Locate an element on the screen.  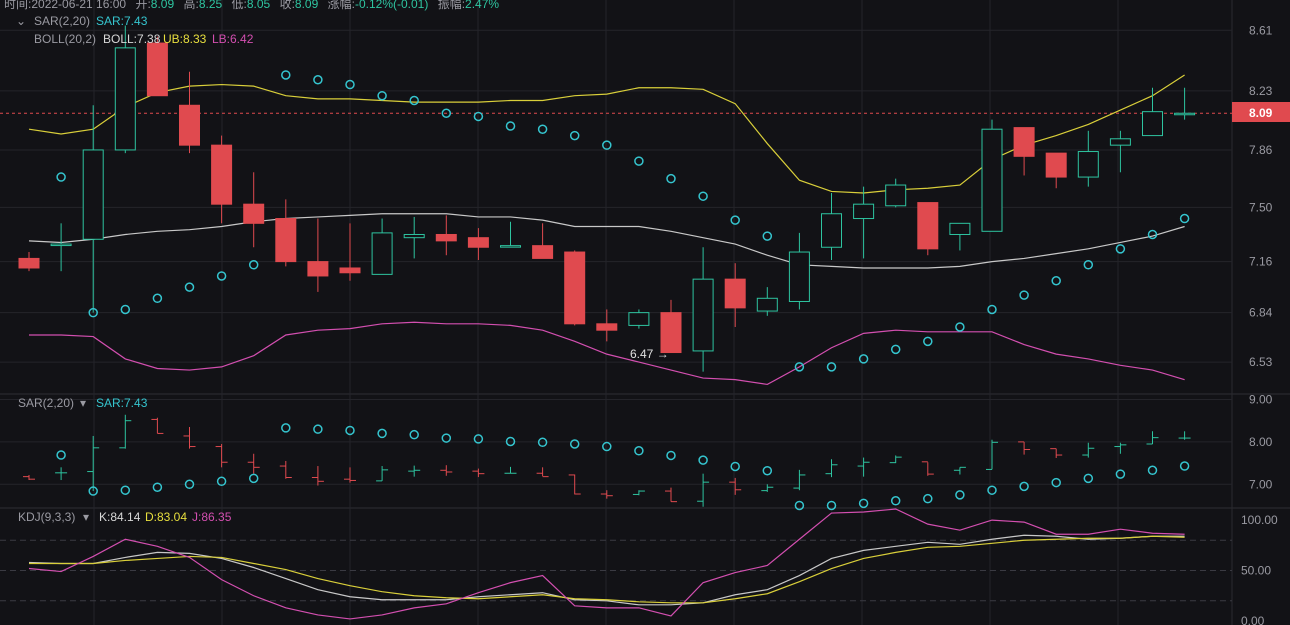
sar-panel-dropdown-icon: ▾ is located at coordinates (83, 403).